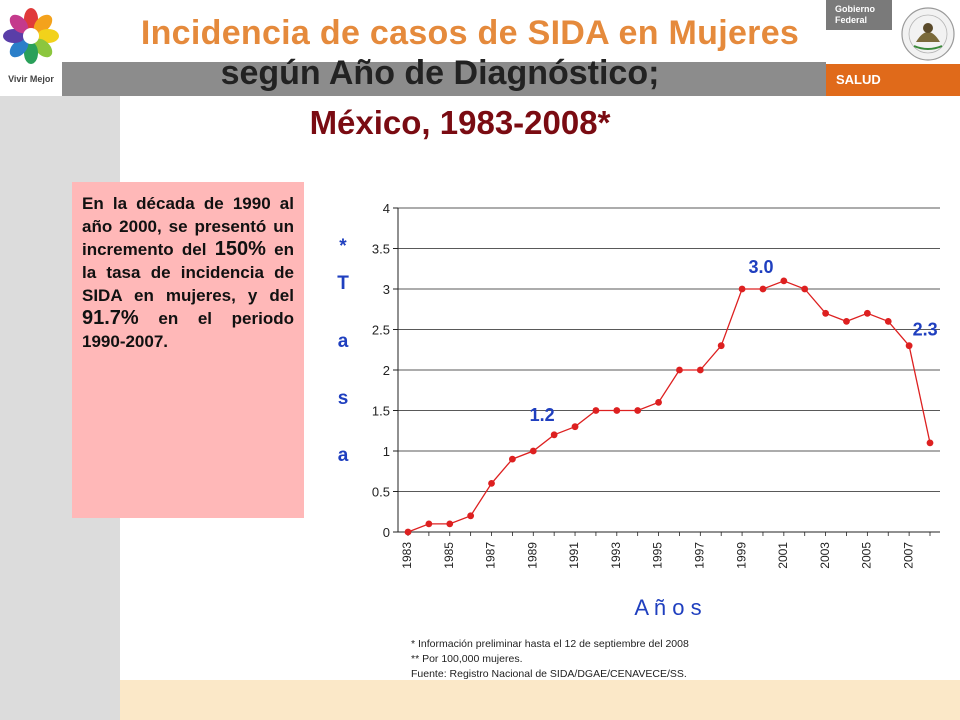 This screenshot has height=720, width=960. What do you see at coordinates (825, 555) in the screenshot?
I see `x-tick-label: 2003` at bounding box center [825, 555].